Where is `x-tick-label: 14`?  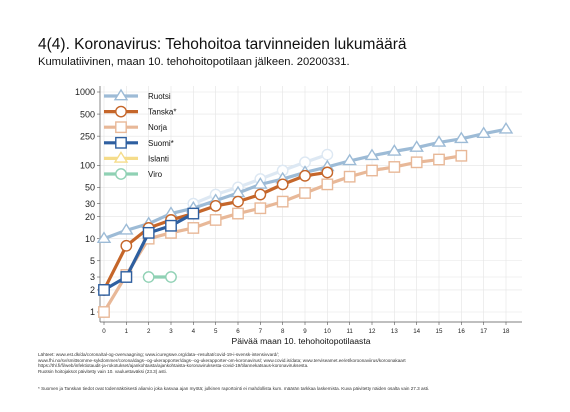
x-tick-label: 14 is located at coordinates (416, 331).